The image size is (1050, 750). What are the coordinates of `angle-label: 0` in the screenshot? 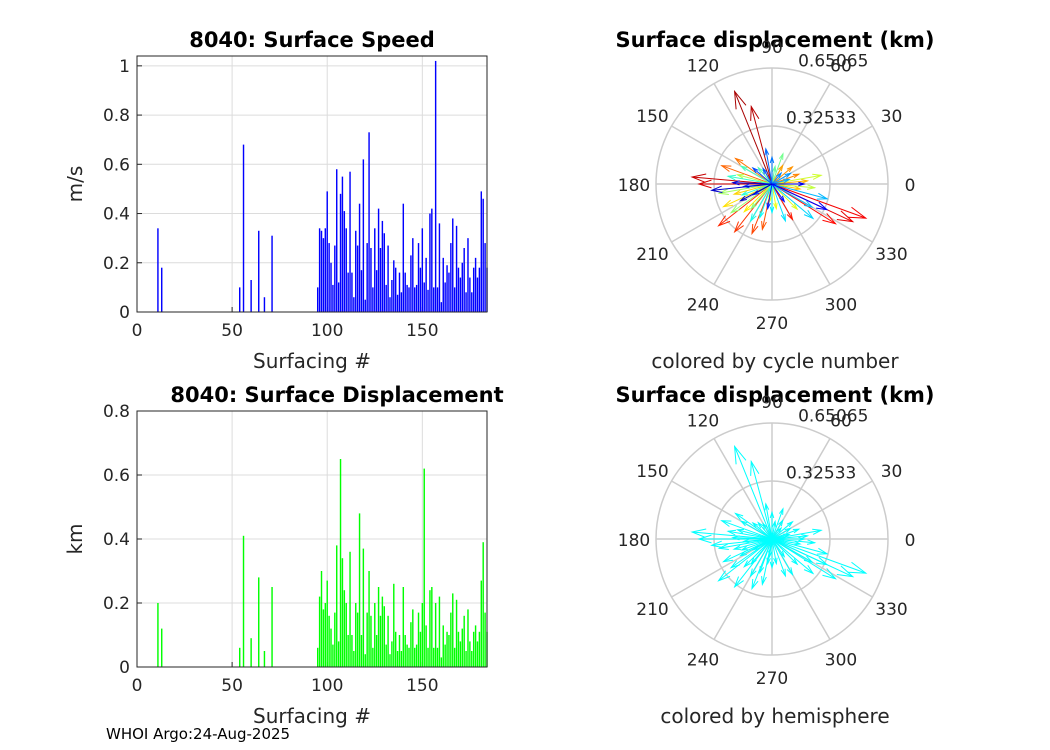 It's located at (910, 541).